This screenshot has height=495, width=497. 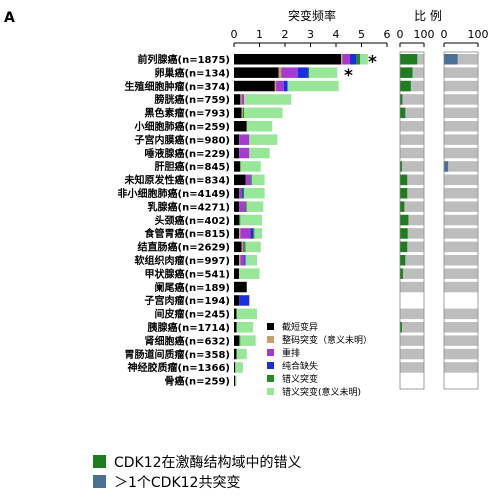 What do you see at coordinates (291, 353) in the screenshot?
I see `legend-label: 重排` at bounding box center [291, 353].